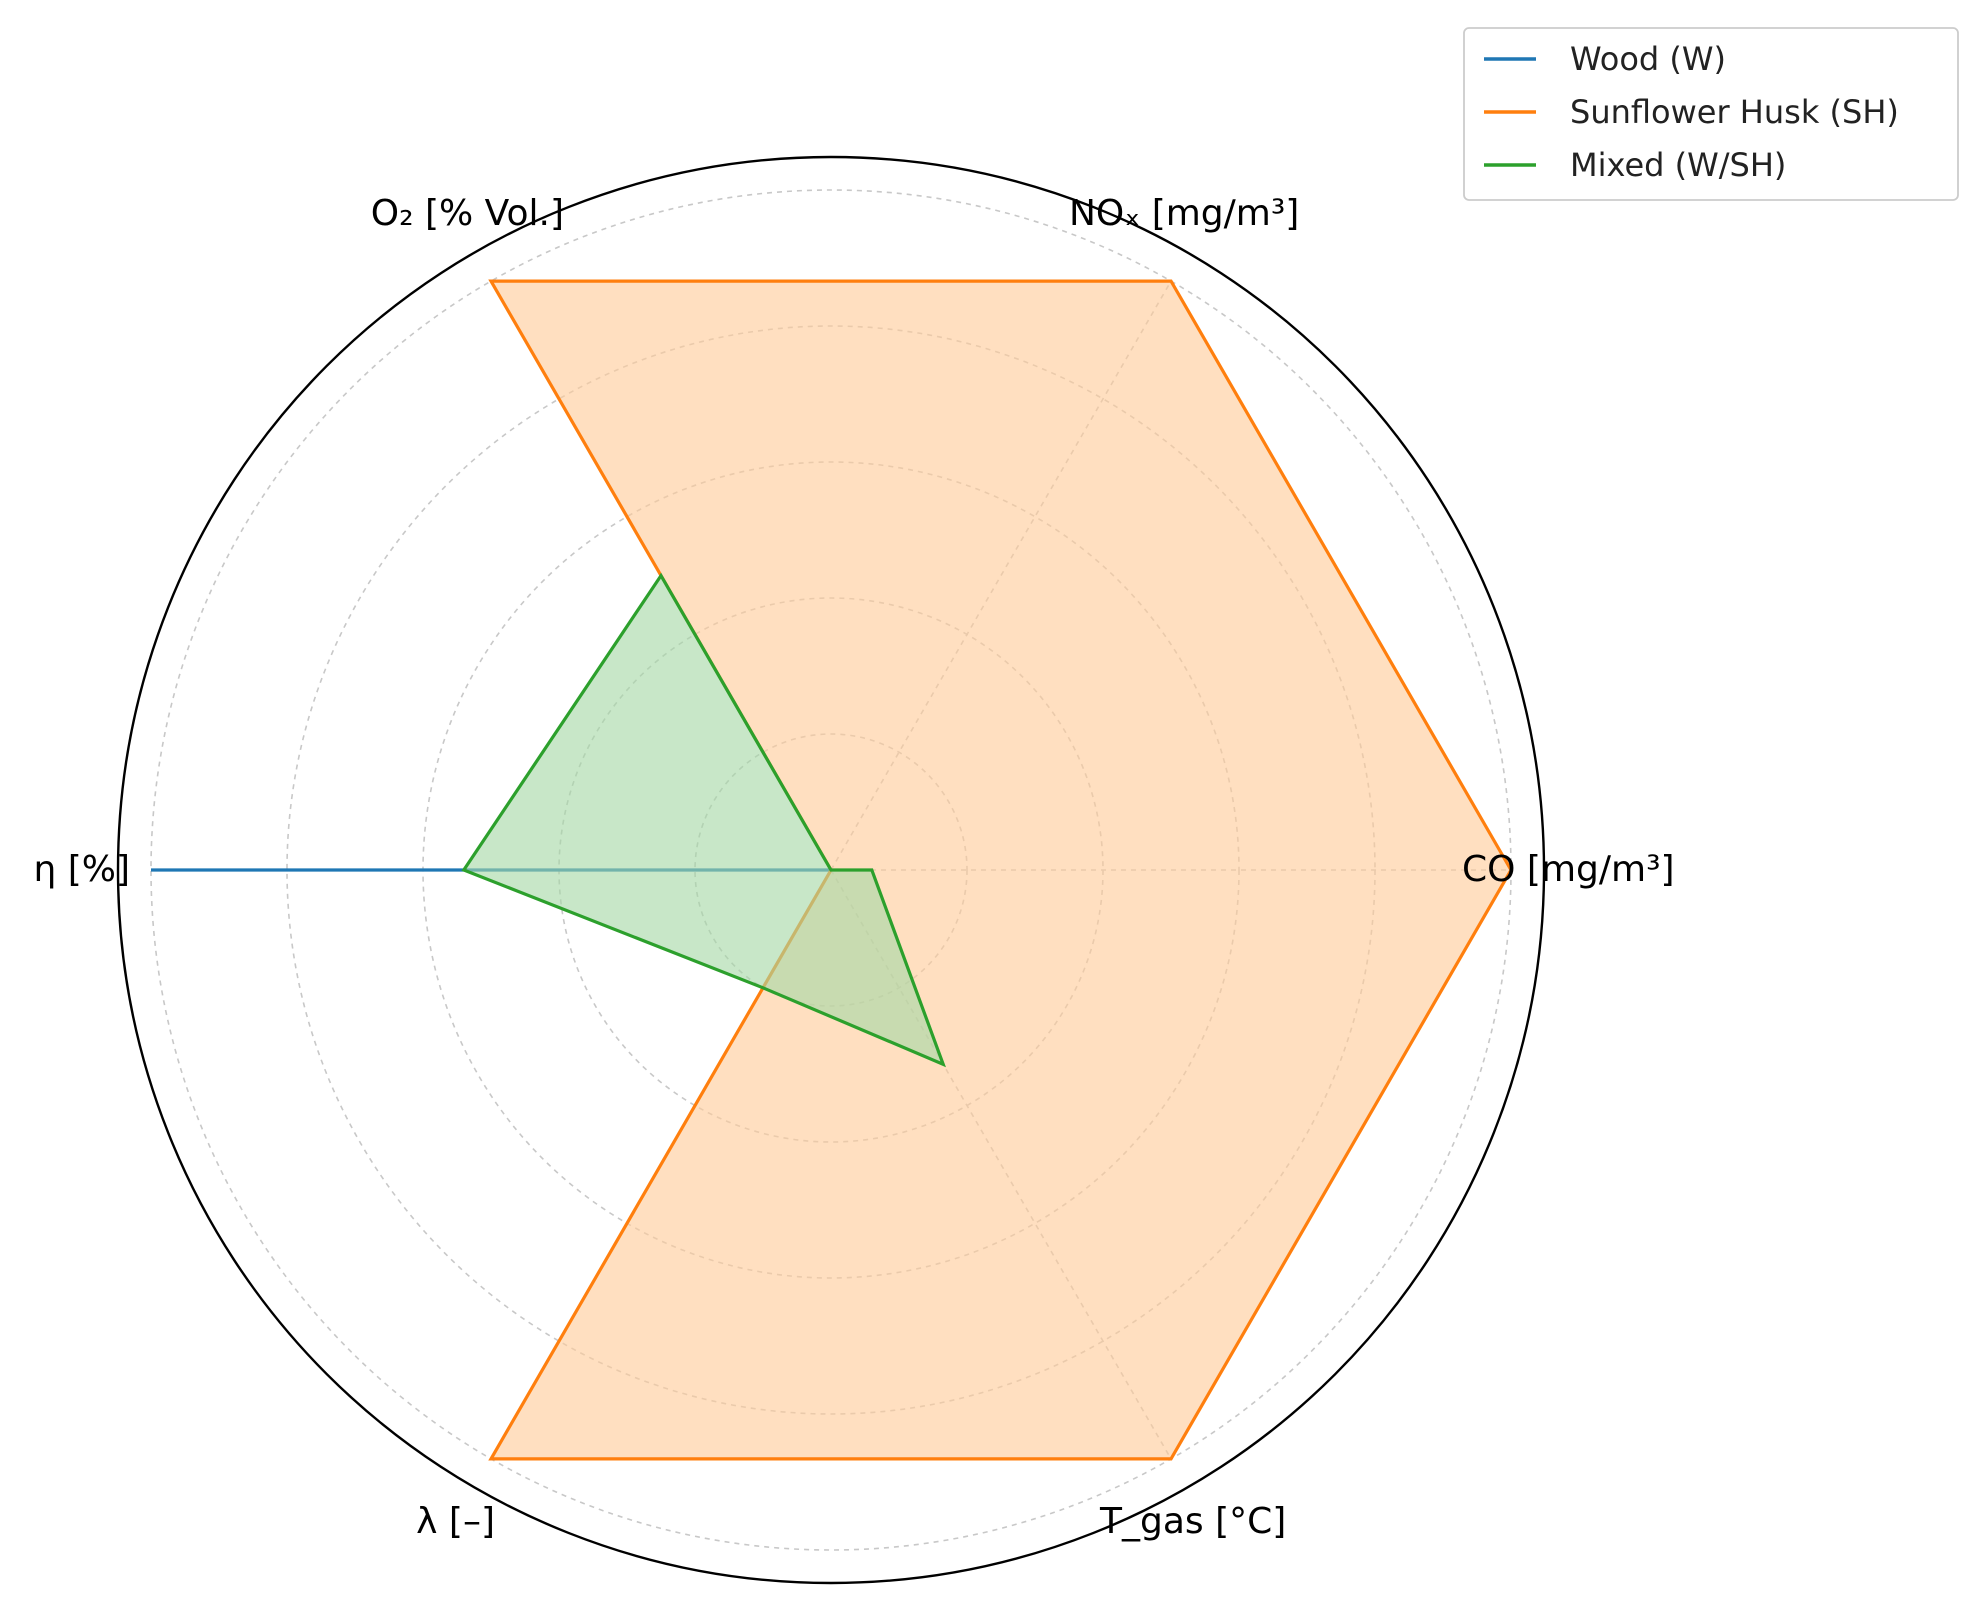 This screenshot has height=1611, width=1978. I want to click on axis-label-1: NOₓ [mg/m³], so click(1184, 213).